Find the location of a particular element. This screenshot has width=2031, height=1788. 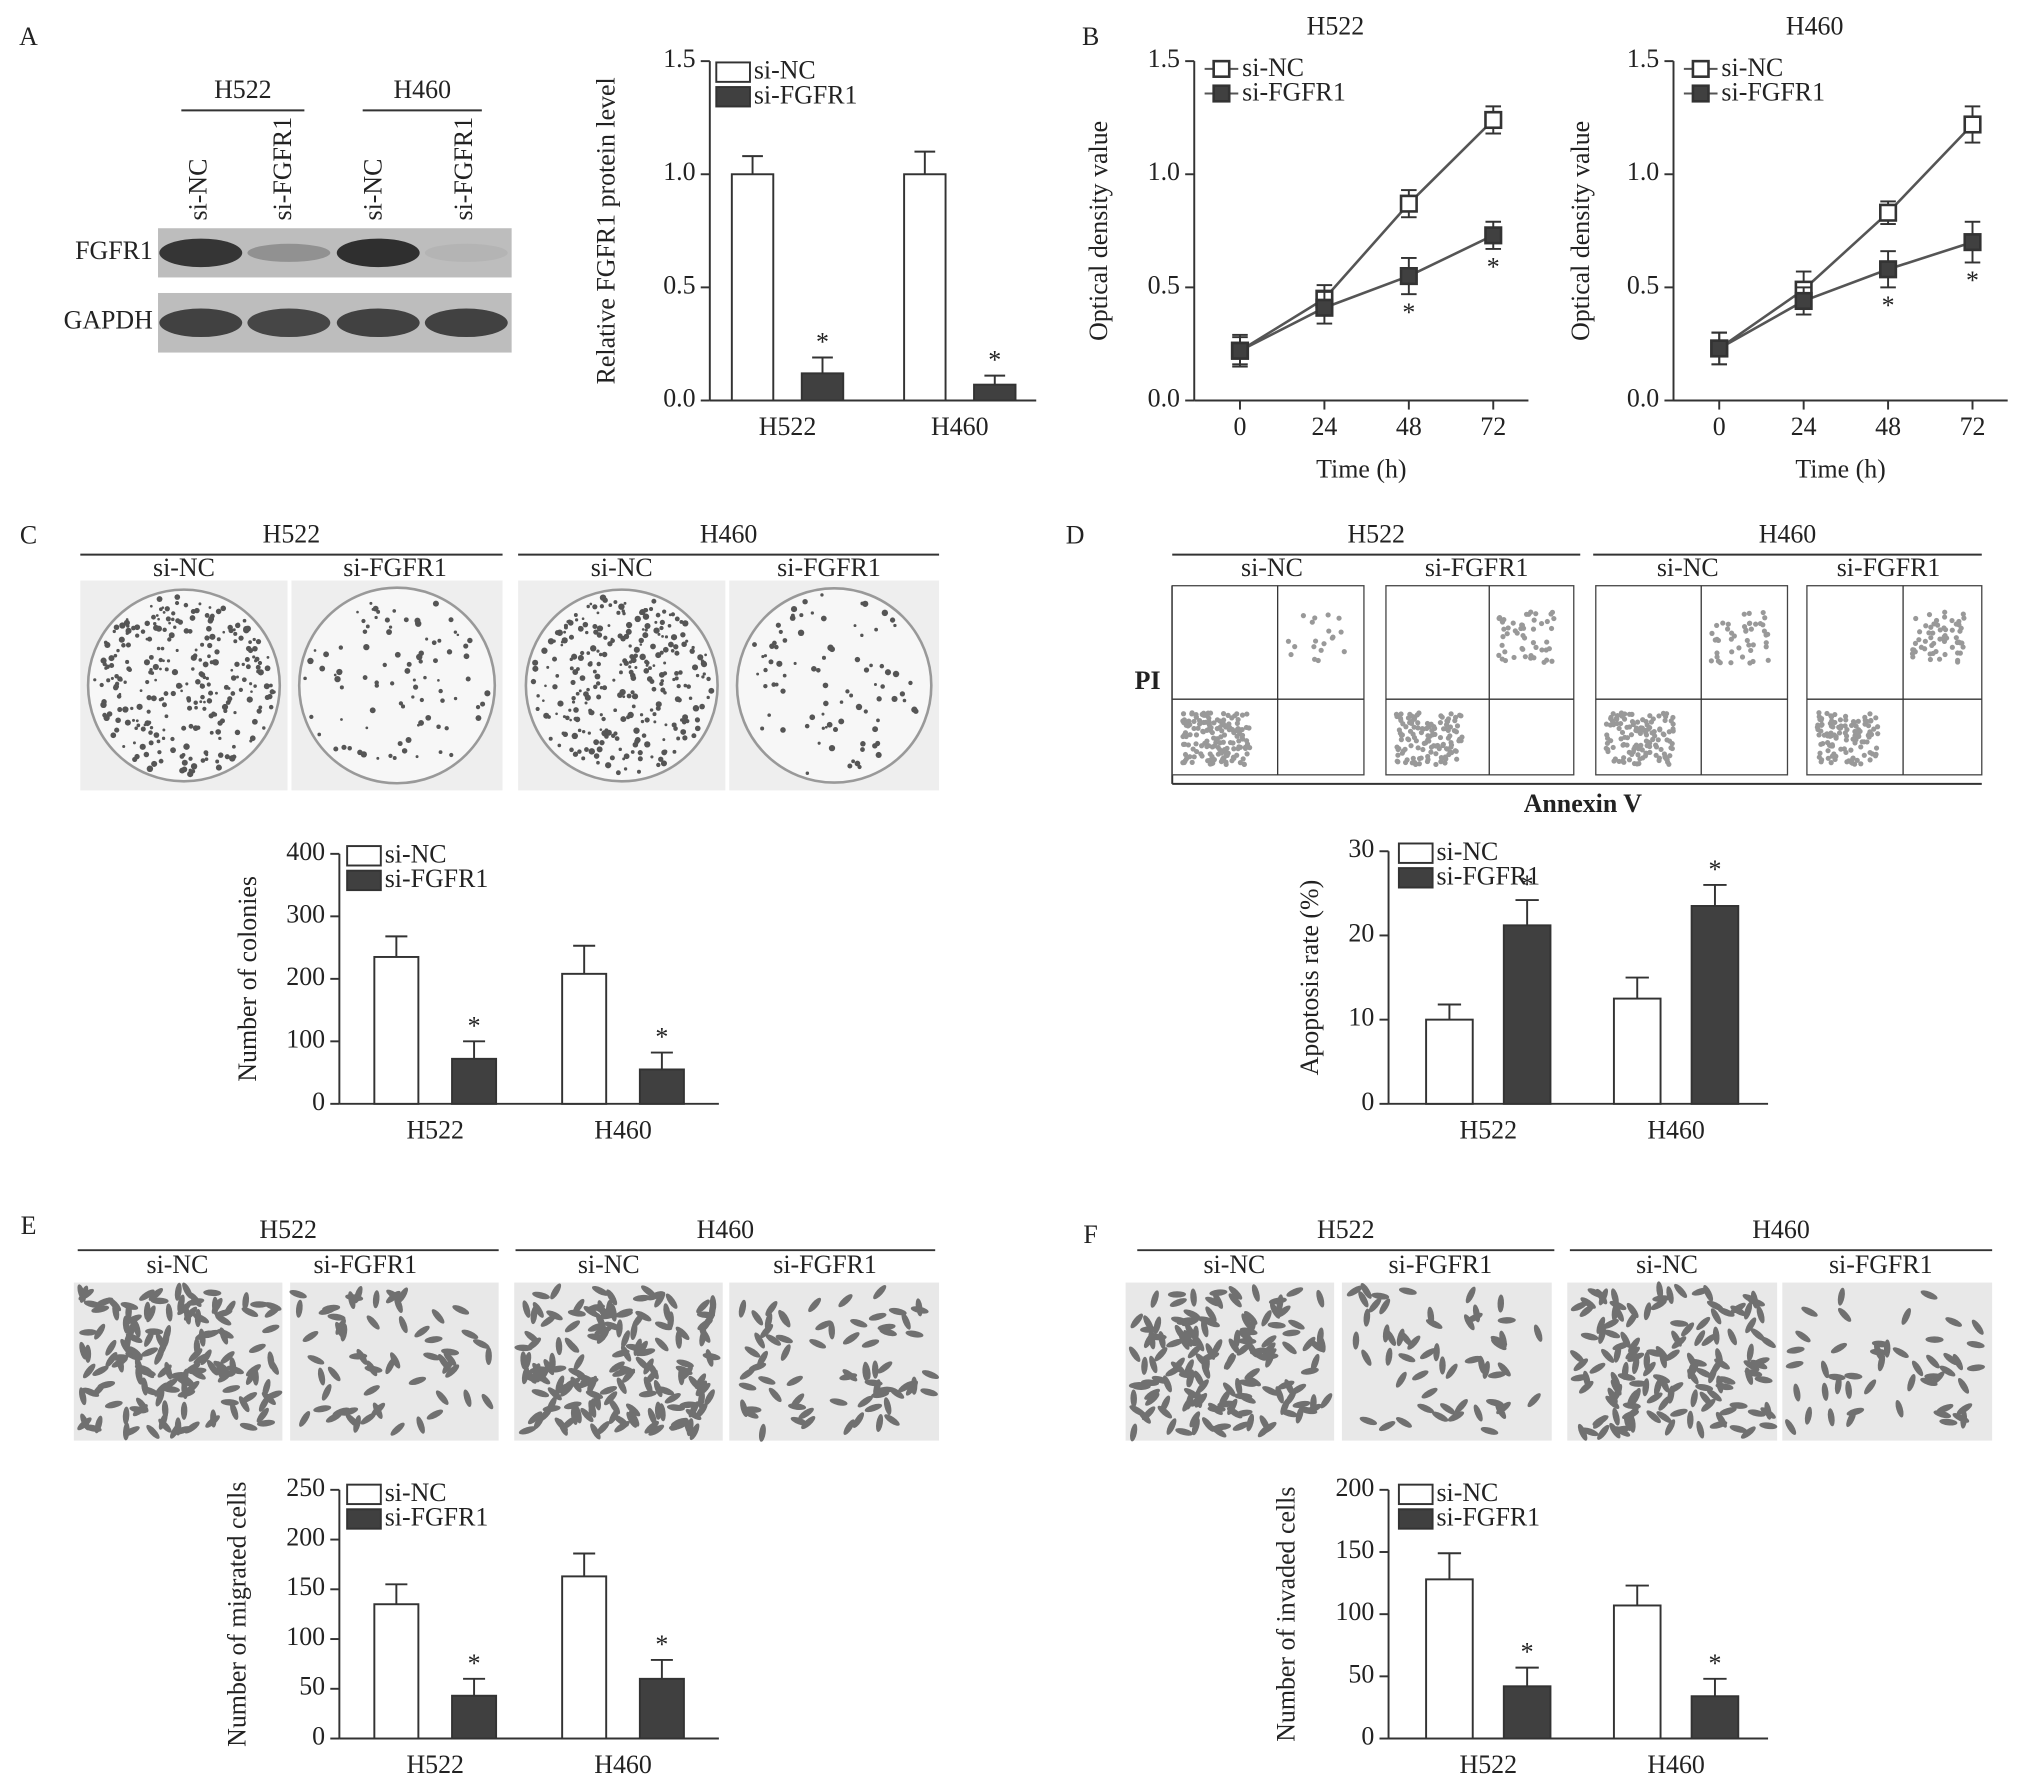

series-line is located at coordinates (1367, 235).